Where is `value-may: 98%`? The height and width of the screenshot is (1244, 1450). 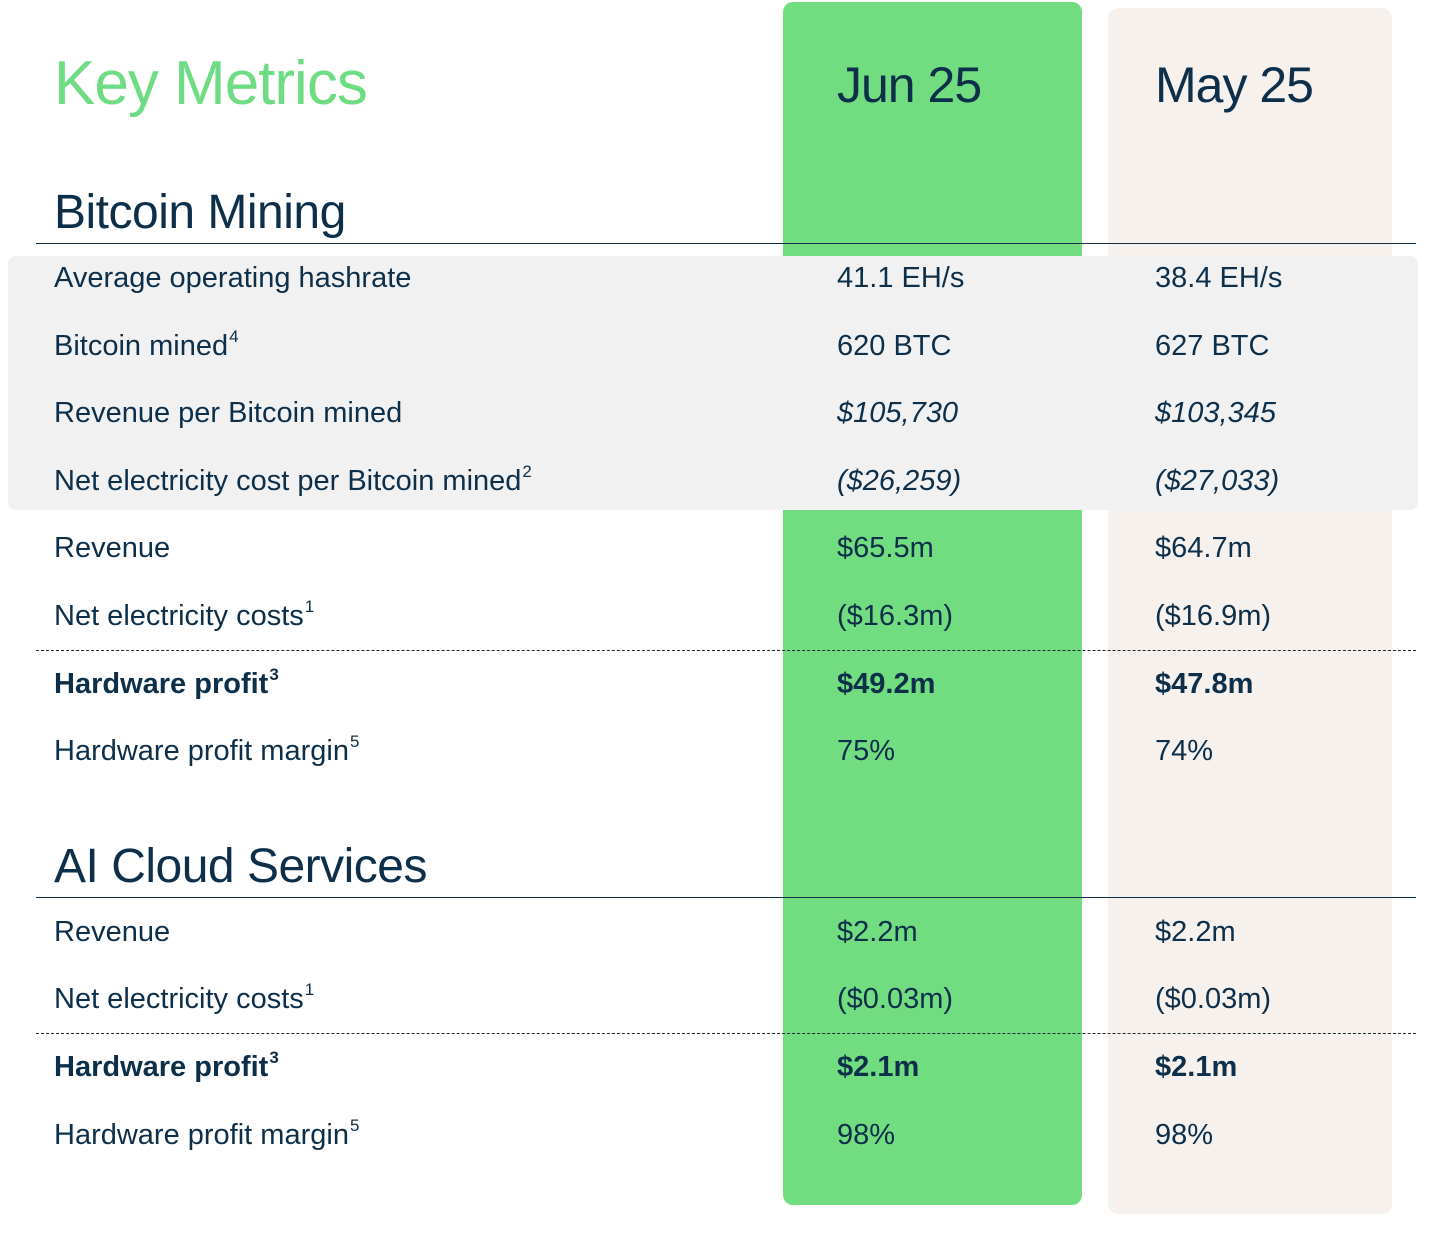 value-may: 98% is located at coordinates (1184, 1135).